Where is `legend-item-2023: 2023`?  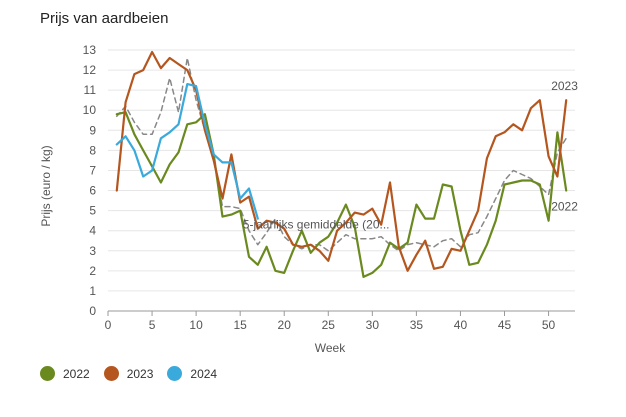 legend-item-2023: 2023 is located at coordinates (128, 373).